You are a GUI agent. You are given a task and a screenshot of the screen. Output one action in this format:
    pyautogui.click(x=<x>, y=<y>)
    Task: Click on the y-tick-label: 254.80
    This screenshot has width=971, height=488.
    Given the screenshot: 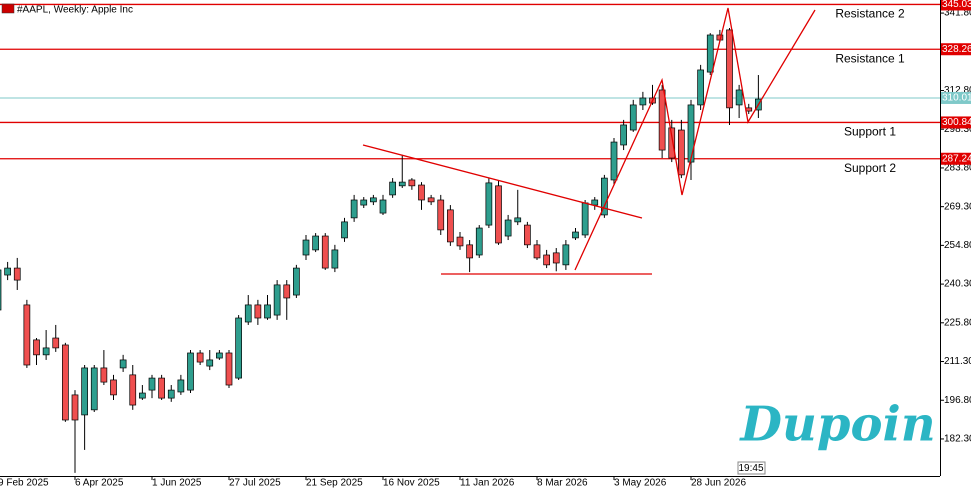 What is the action you would take?
    pyautogui.click(x=957, y=245)
    